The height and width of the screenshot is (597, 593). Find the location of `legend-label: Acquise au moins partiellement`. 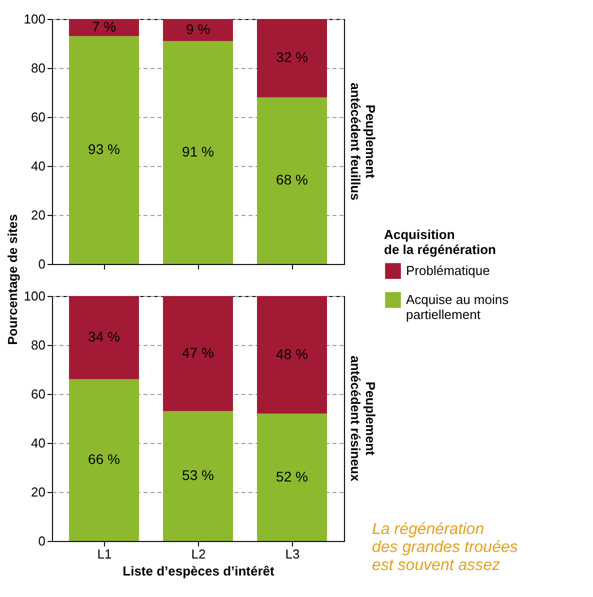

legend-label: Acquise au moins partiellement is located at coordinates (458, 307).